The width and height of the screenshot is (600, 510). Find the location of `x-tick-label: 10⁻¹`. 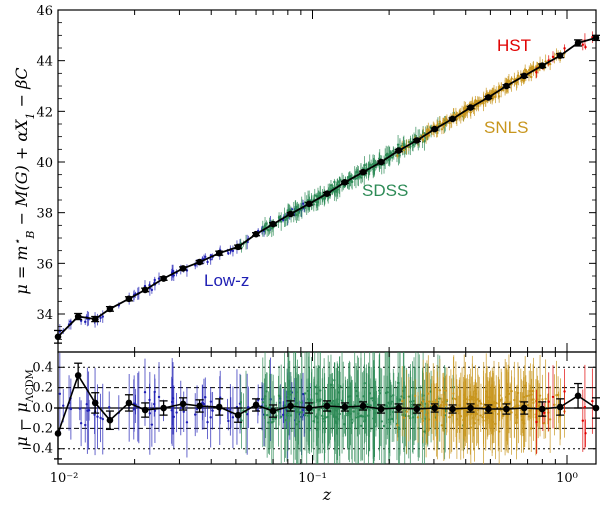

x-tick-label: 10⁻¹ is located at coordinates (312, 478).